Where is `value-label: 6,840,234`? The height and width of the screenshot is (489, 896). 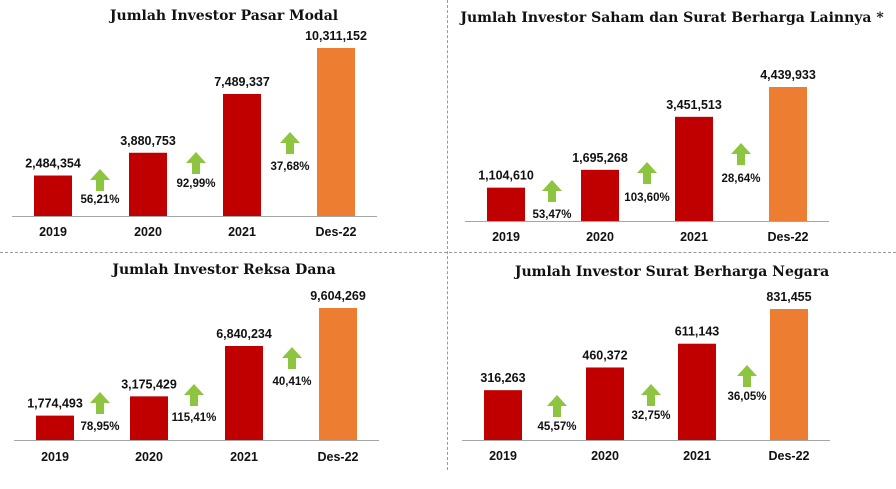
value-label: 6,840,234 is located at coordinates (244, 334).